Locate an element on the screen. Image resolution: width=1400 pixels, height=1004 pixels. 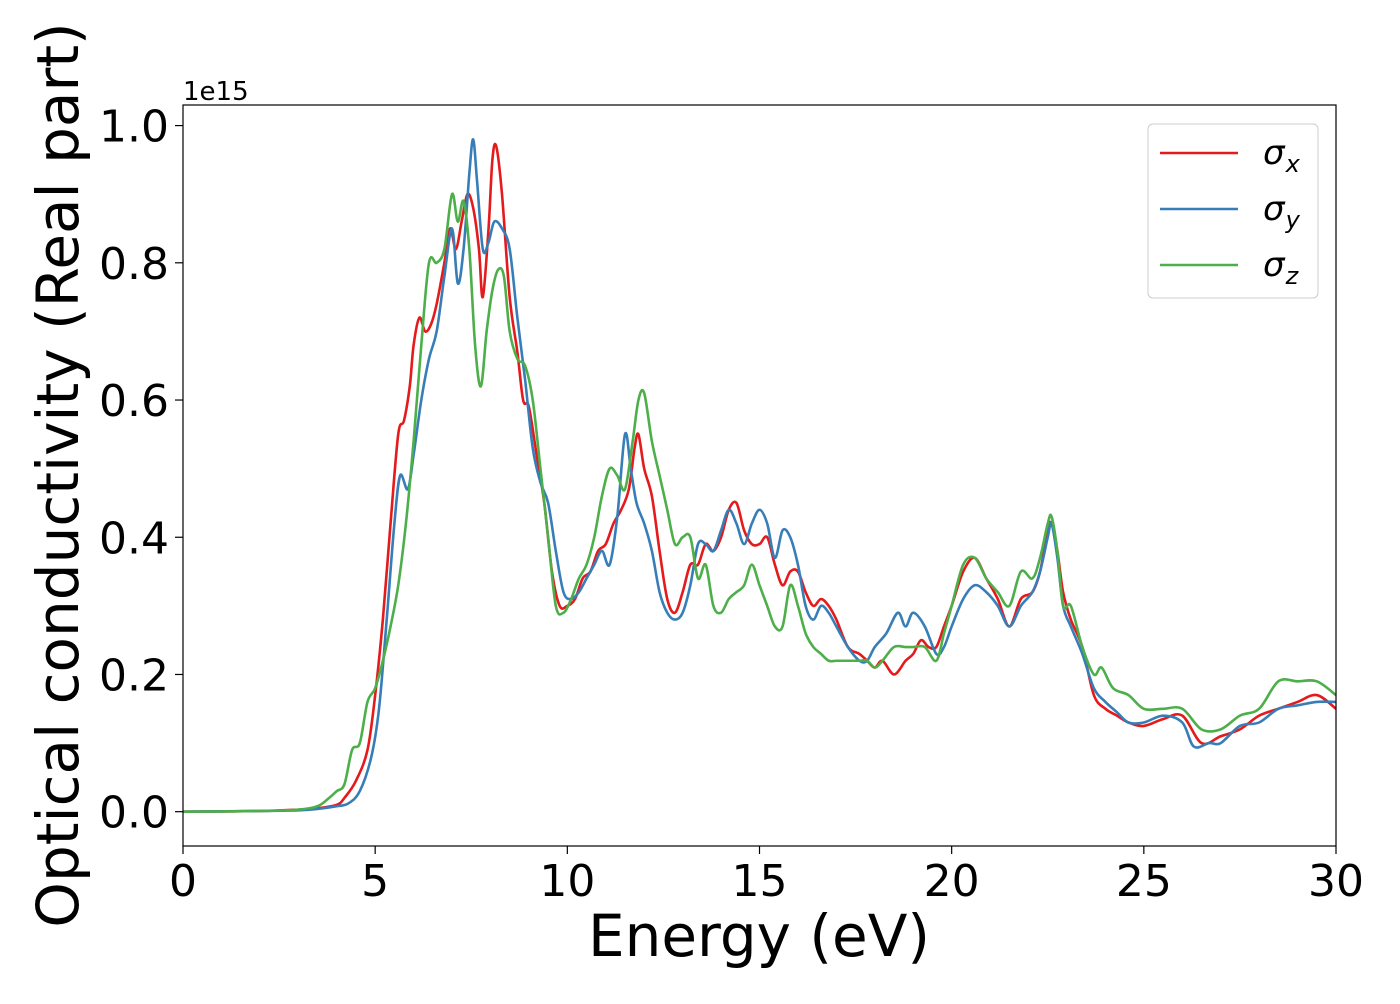
y-axis-label: Optical conductivity (Real part) is located at coordinates (58, 474).